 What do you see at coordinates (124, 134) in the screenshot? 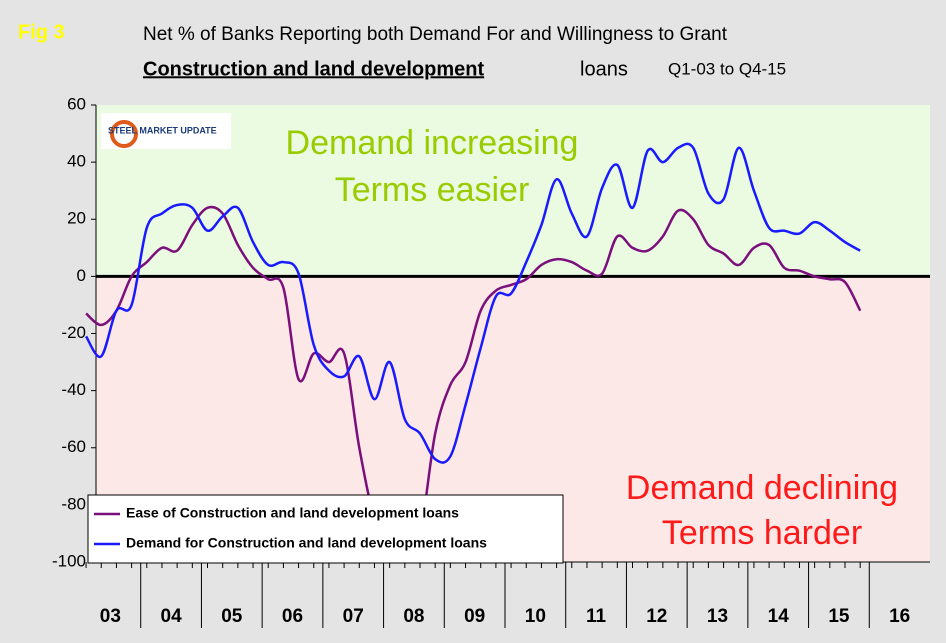
I see `logo-icon` at bounding box center [124, 134].